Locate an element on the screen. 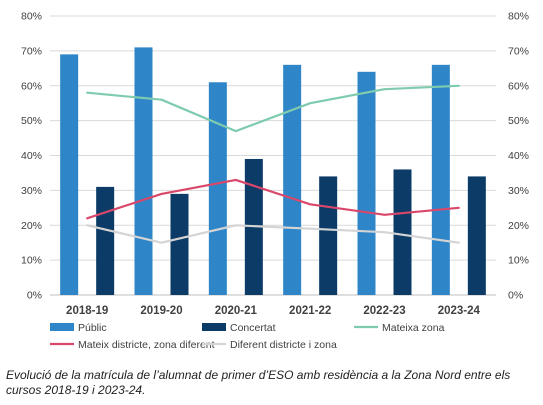  y-tick-label: 40% is located at coordinates (31, 156).